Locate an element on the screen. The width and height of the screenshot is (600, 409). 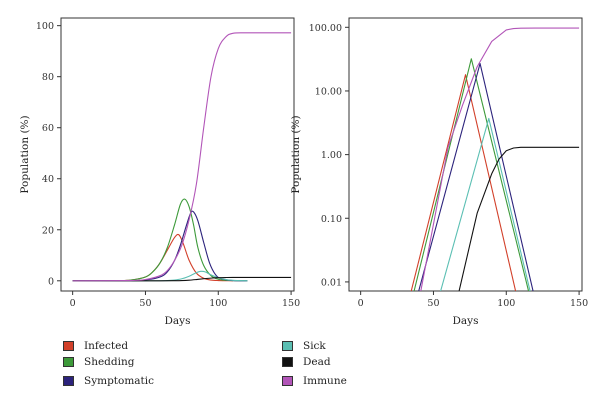
y-tick-label-left-1: 20 is located at coordinates (48, 230).